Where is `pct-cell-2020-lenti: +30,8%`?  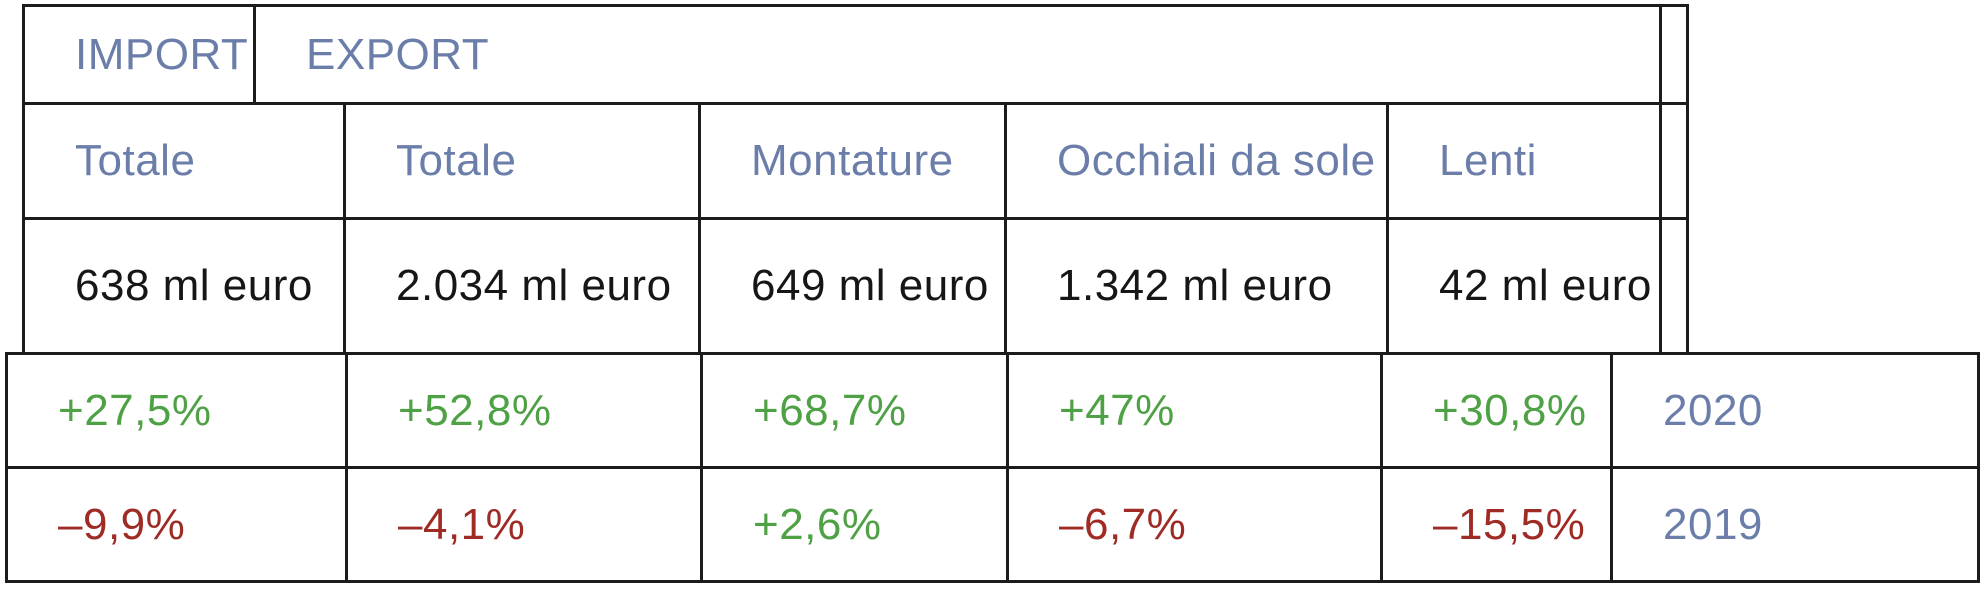 pct-cell-2020-lenti: +30,8% is located at coordinates (1496, 410).